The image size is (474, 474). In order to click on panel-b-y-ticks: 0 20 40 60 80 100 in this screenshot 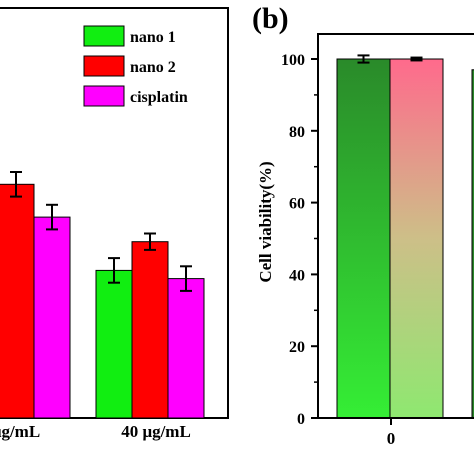, I will do `click(299, 240)`.